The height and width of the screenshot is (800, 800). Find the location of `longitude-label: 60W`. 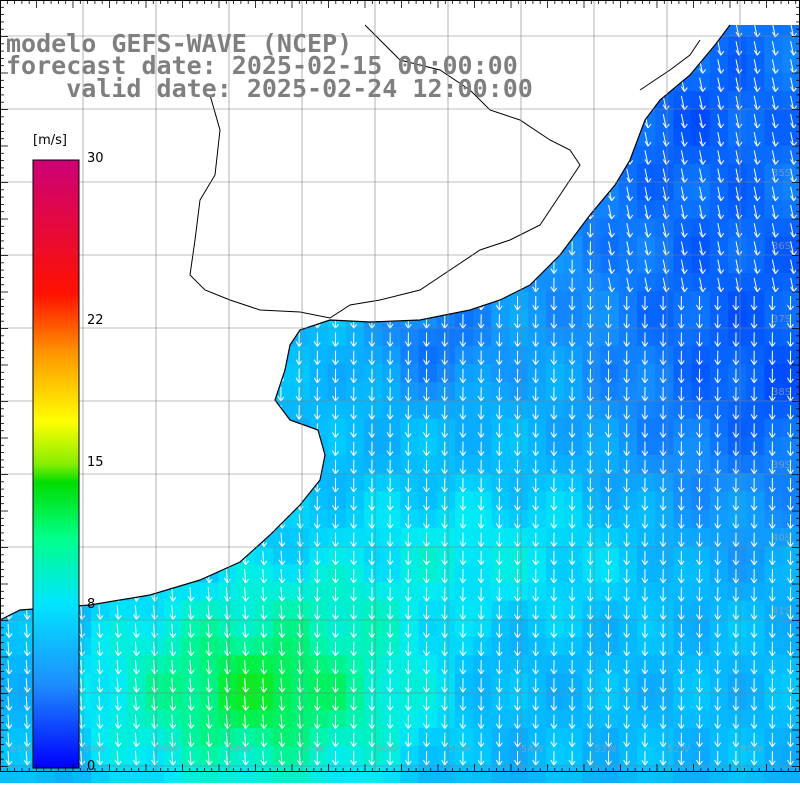

longitude-label: 60W is located at coordinates (94, 749).